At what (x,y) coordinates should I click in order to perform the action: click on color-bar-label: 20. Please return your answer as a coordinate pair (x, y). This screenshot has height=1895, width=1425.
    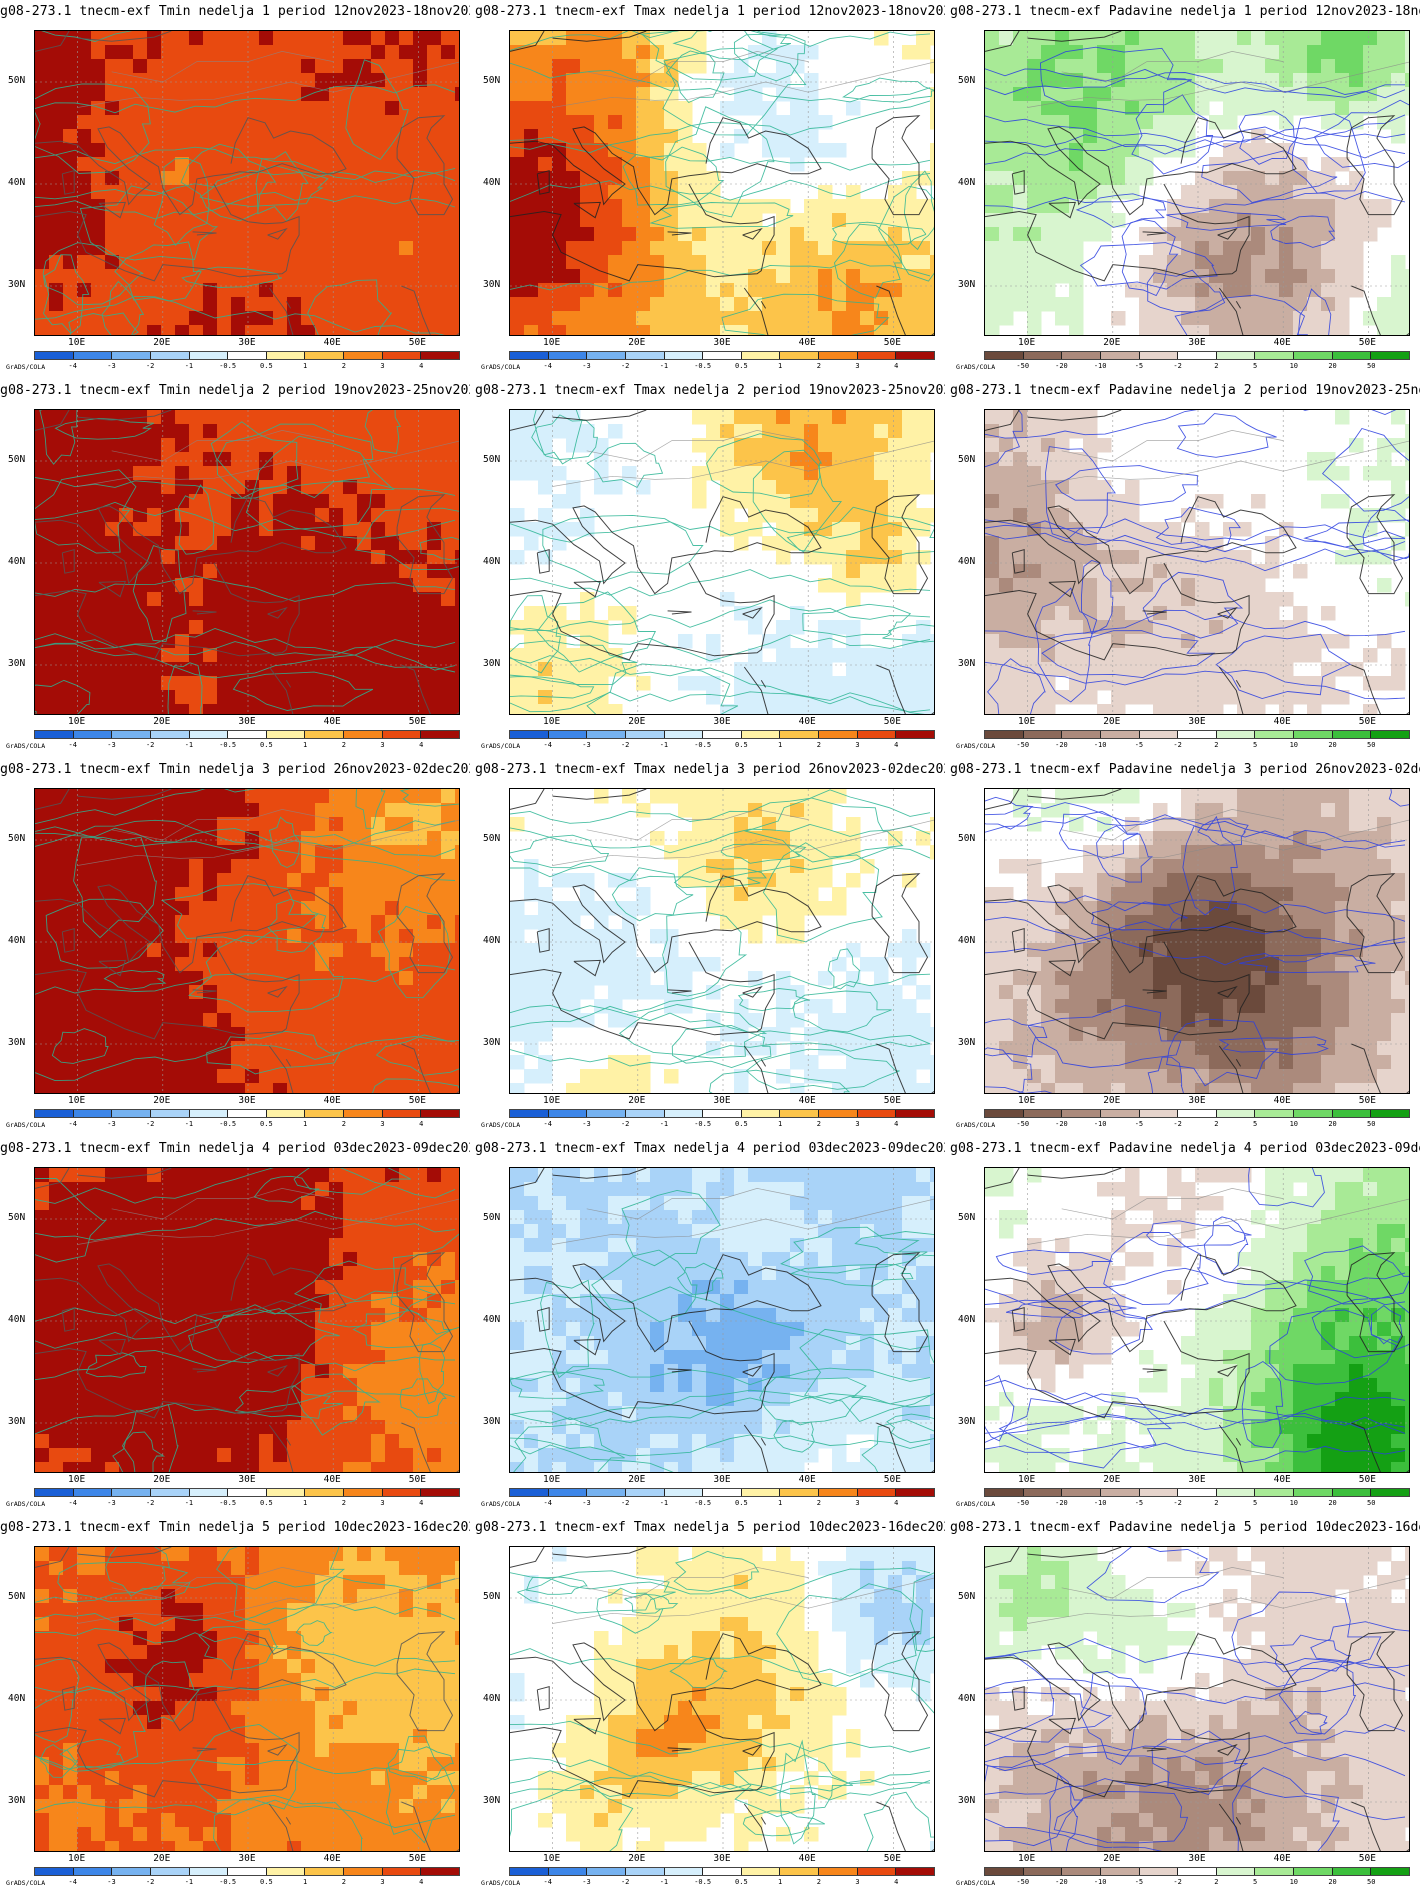
    Looking at the image, I should click on (1332, 1124).